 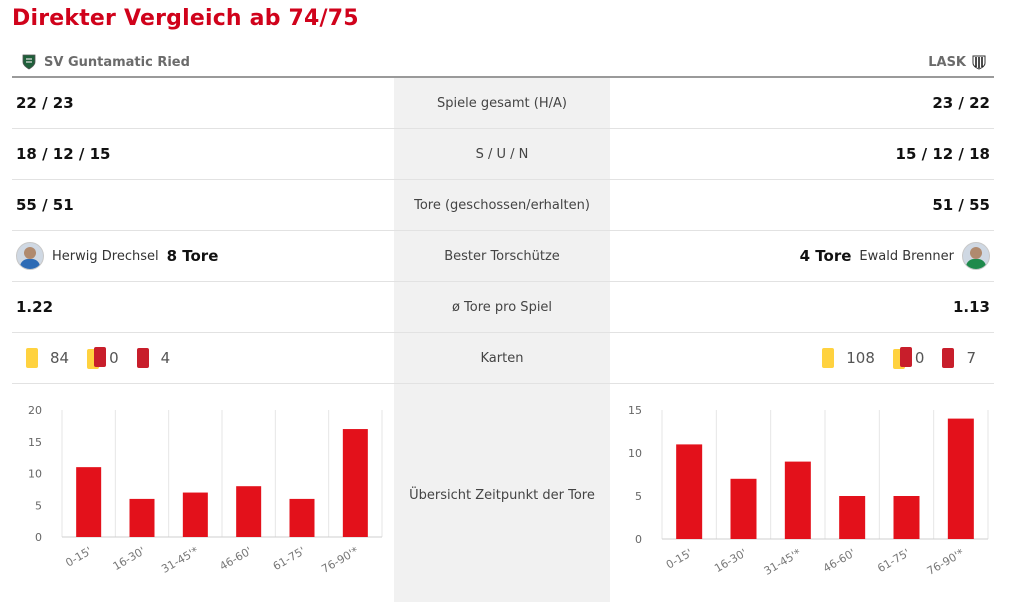 I want to click on games-label: Spiele gesamt (H/A), so click(x=502, y=103).